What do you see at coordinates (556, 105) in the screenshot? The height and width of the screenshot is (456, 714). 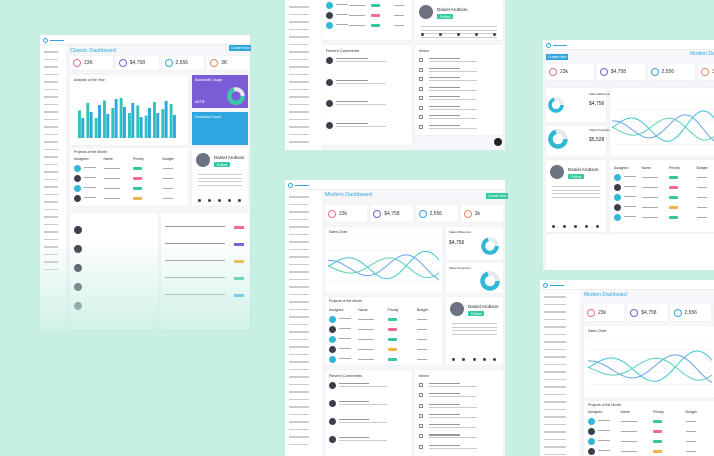 I see `donut` at bounding box center [556, 105].